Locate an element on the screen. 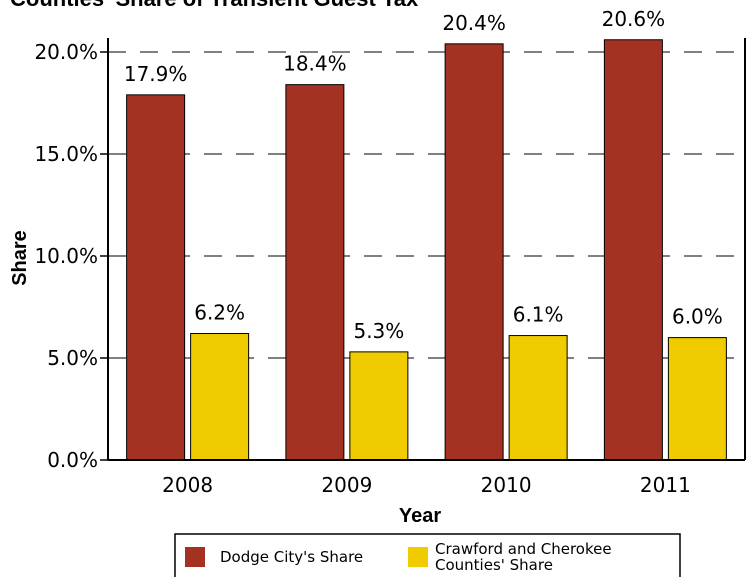  y-axis-title: Share is located at coordinates (20, 258).